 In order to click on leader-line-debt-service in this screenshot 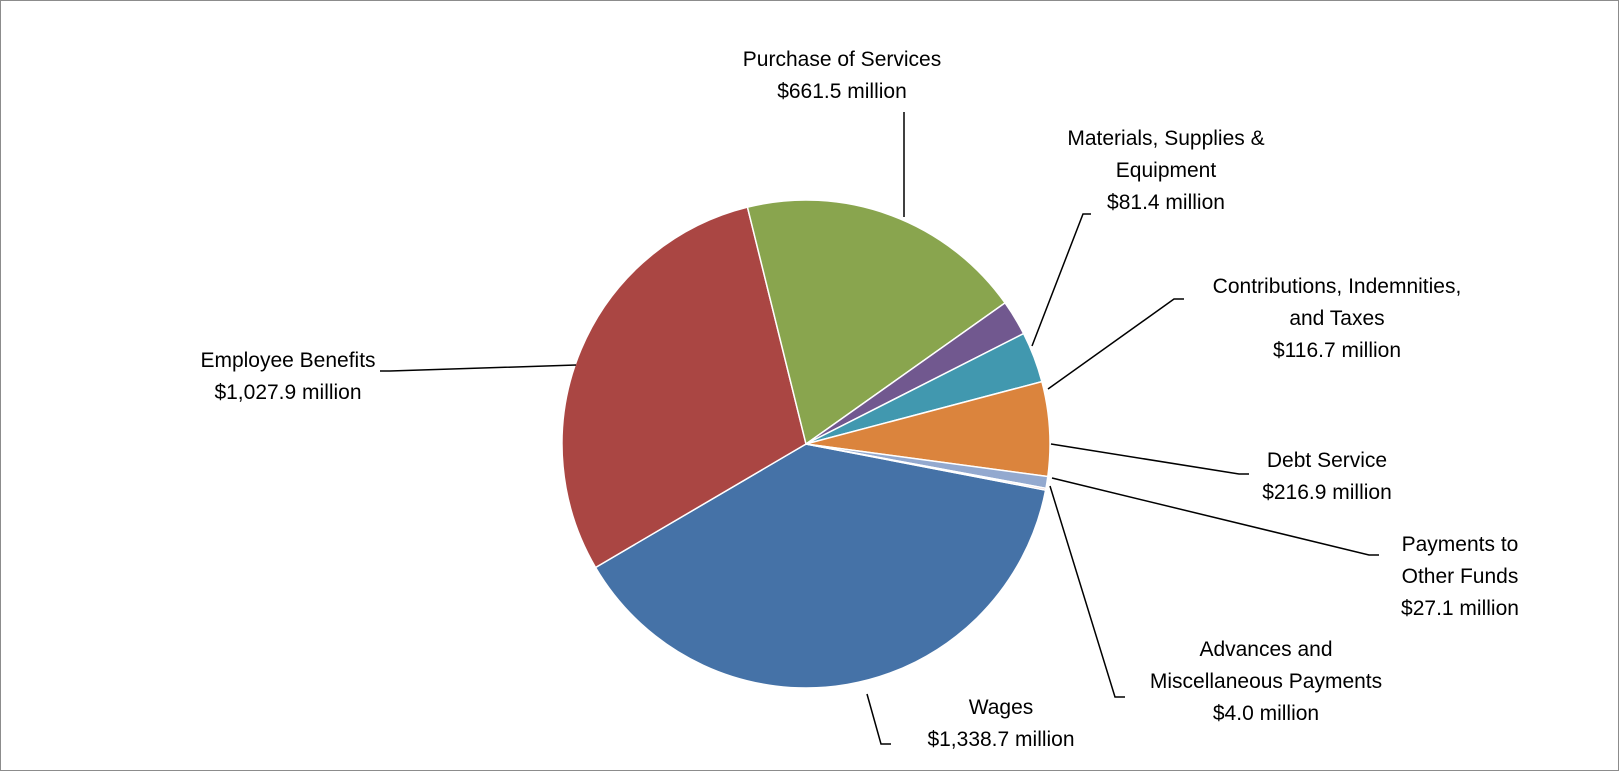, I will do `click(1150, 459)`.